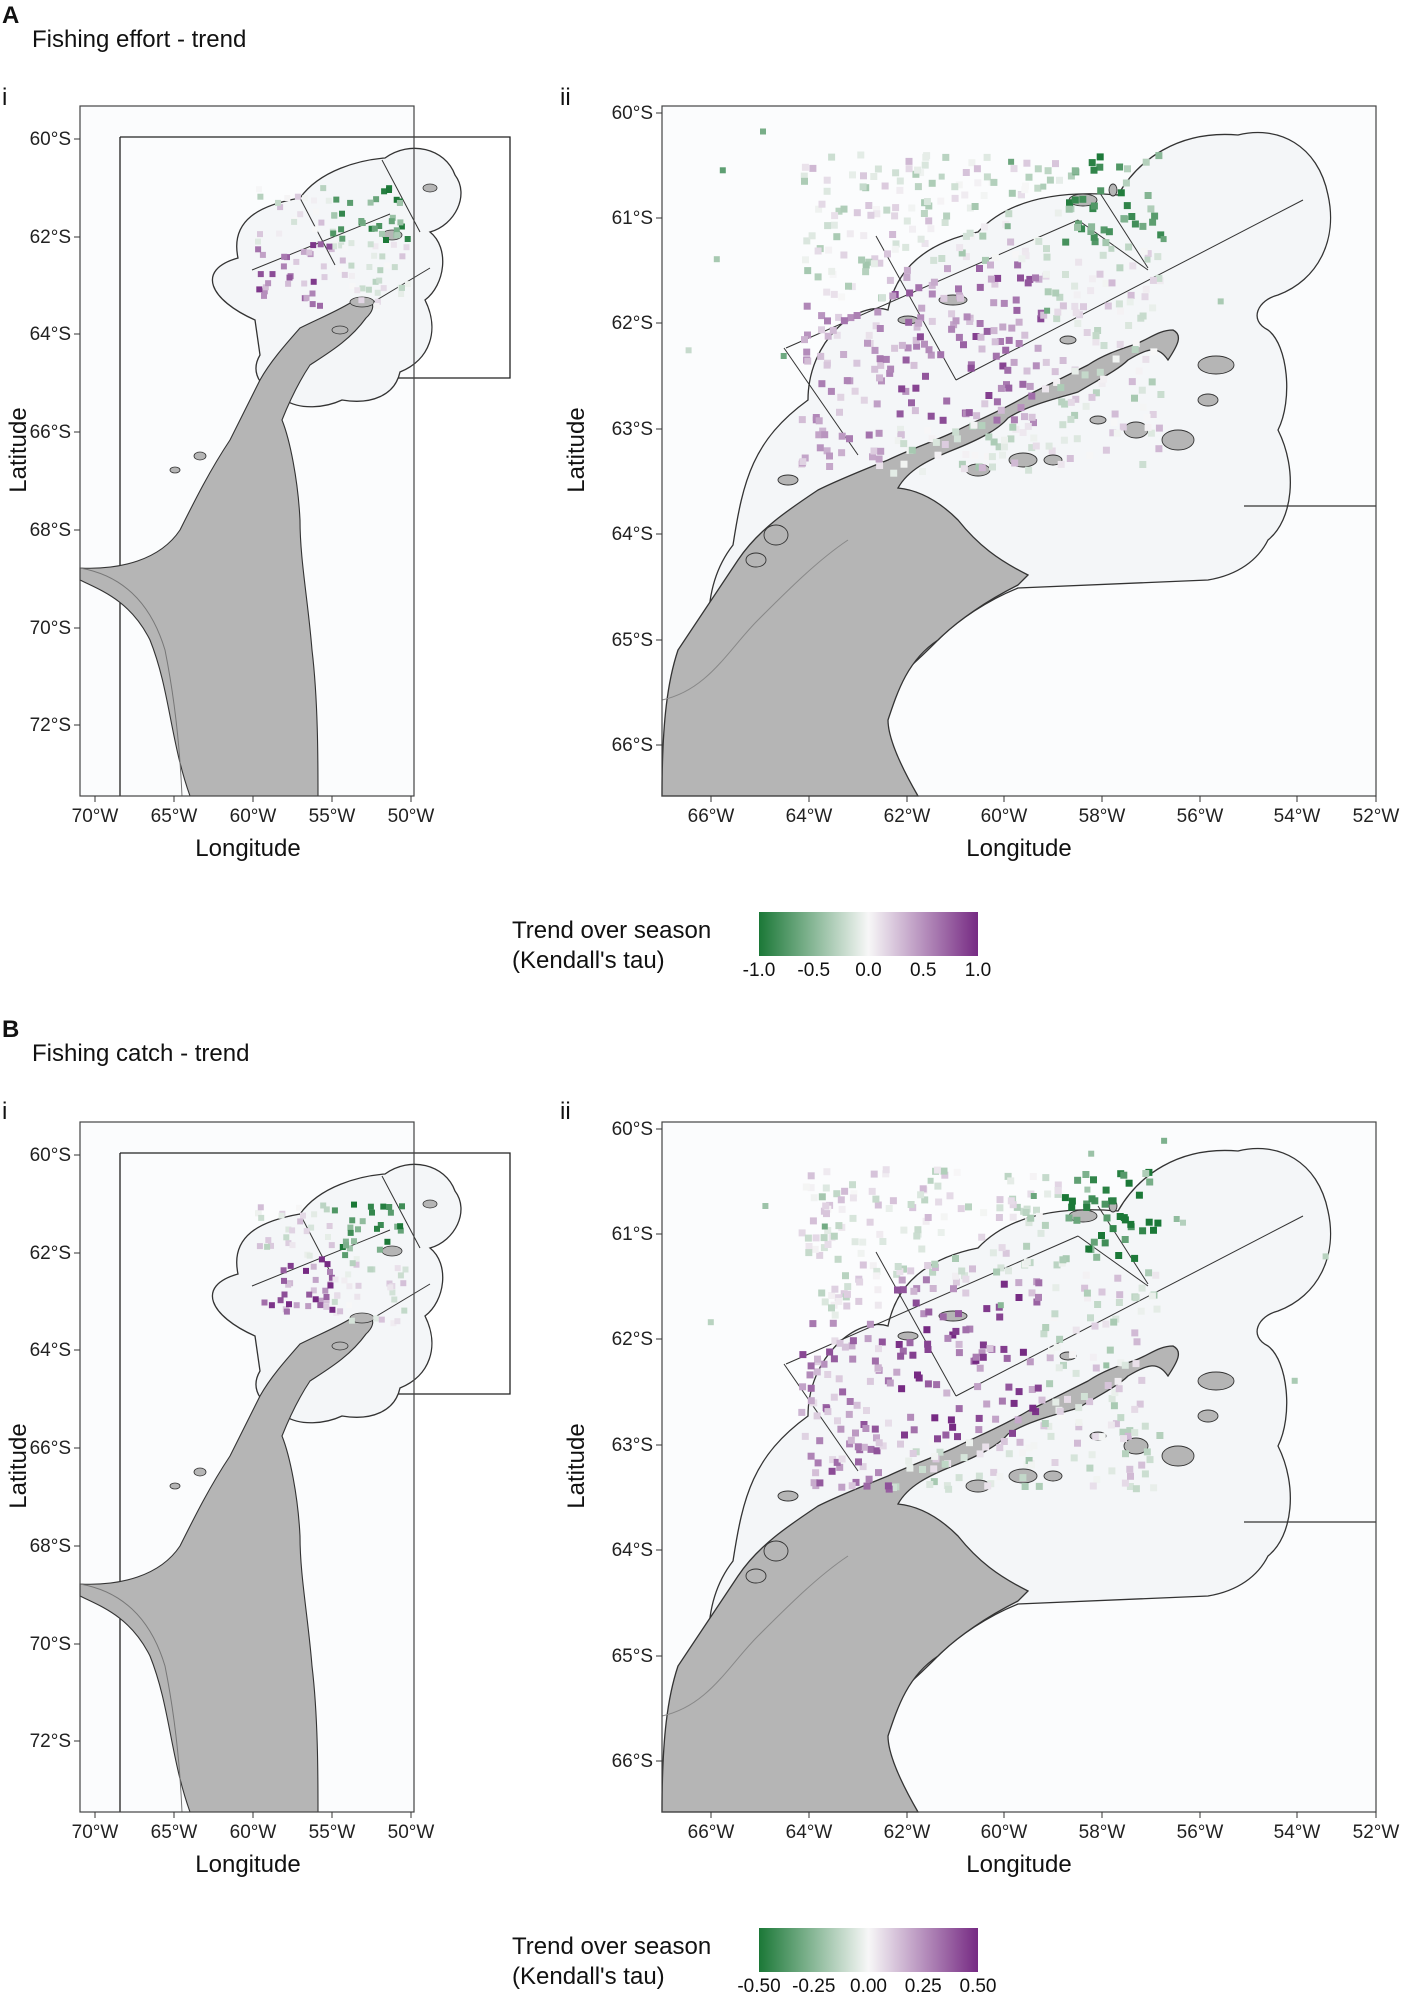 This screenshot has width=1418, height=2004. What do you see at coordinates (50, 1350) in the screenshot?
I see `y-tick-label: 64°S` at bounding box center [50, 1350].